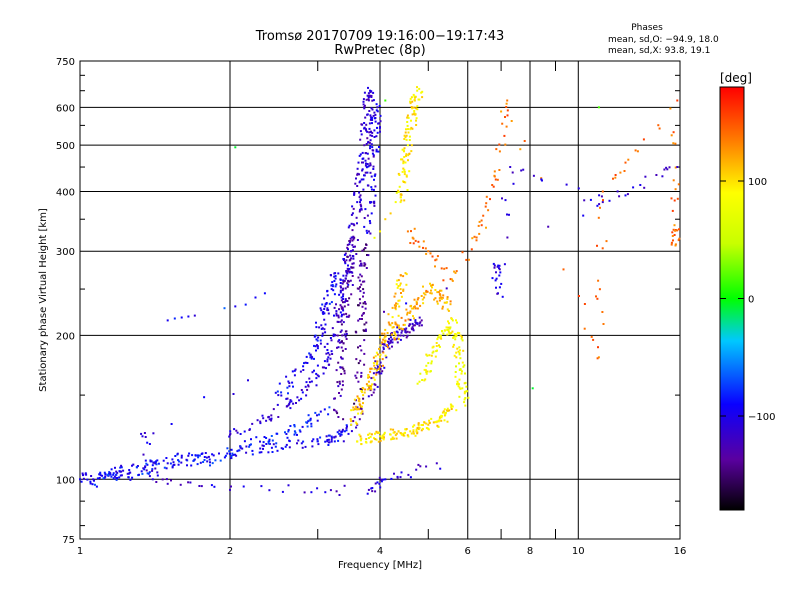  Describe the element at coordinates (65, 62) in the screenshot. I see `y-tick-label: 750` at that location.